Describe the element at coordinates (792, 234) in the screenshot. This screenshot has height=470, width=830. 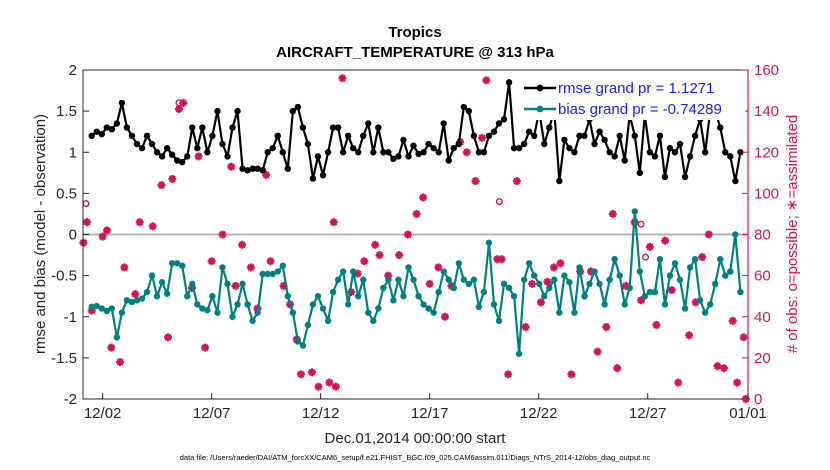
I see `y-axis-right-label: # of obs: o=possible; ∗=assimilated` at that location.